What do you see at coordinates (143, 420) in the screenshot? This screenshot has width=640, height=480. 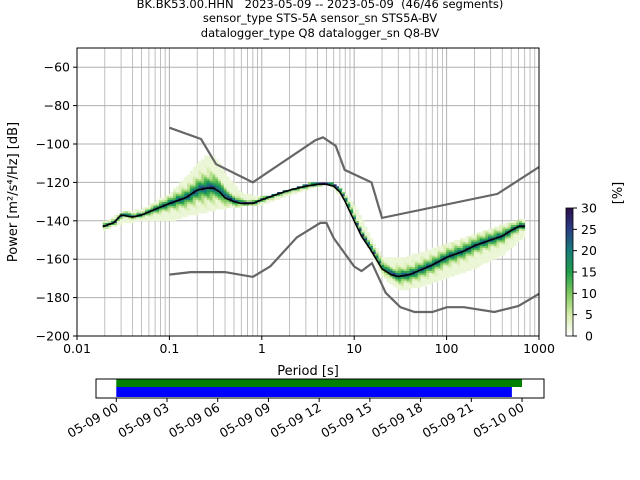 I see `coverage-tick-label: 05-09 03` at bounding box center [143, 420].